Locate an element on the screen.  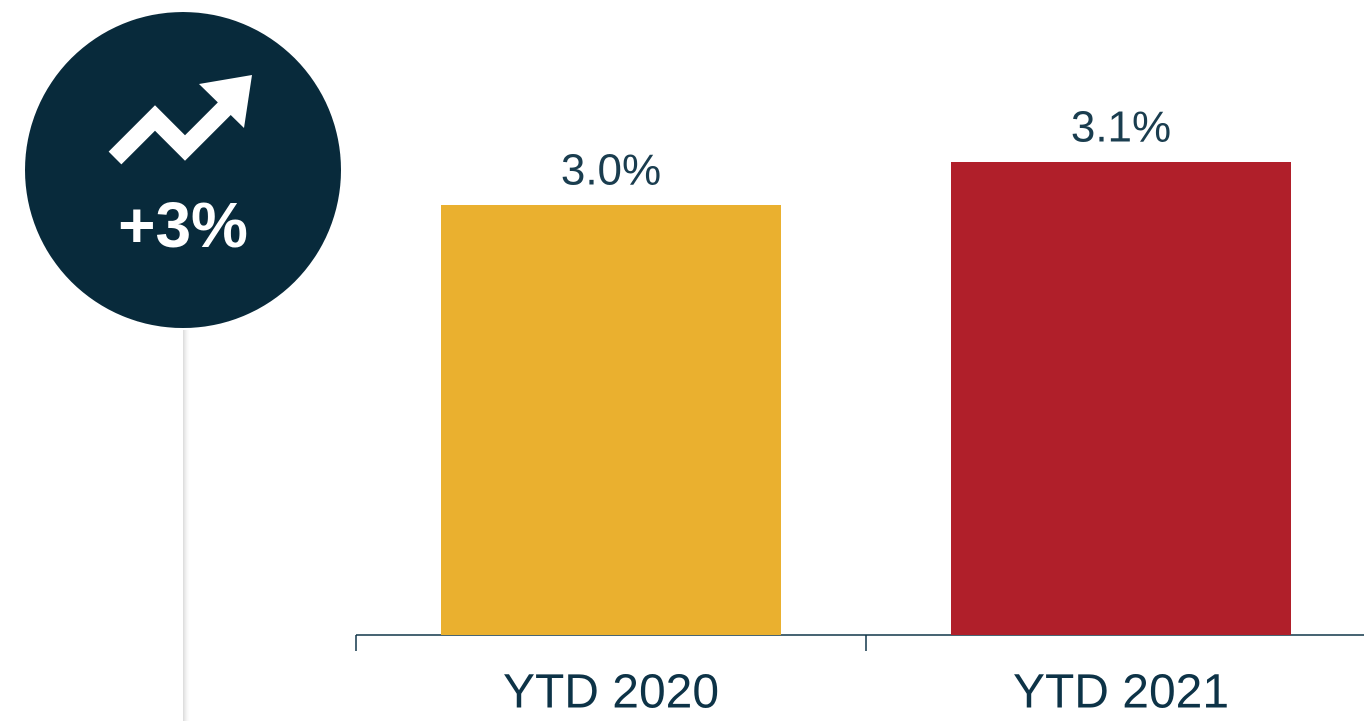
badge-label: +3% is located at coordinates (183, 225).